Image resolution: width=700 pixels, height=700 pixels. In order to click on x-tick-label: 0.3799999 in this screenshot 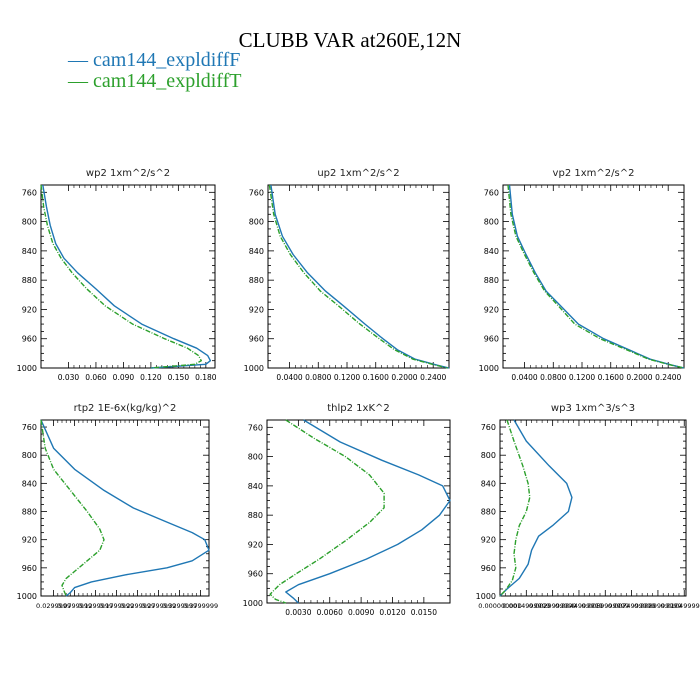, I will do `click(200, 606)`.